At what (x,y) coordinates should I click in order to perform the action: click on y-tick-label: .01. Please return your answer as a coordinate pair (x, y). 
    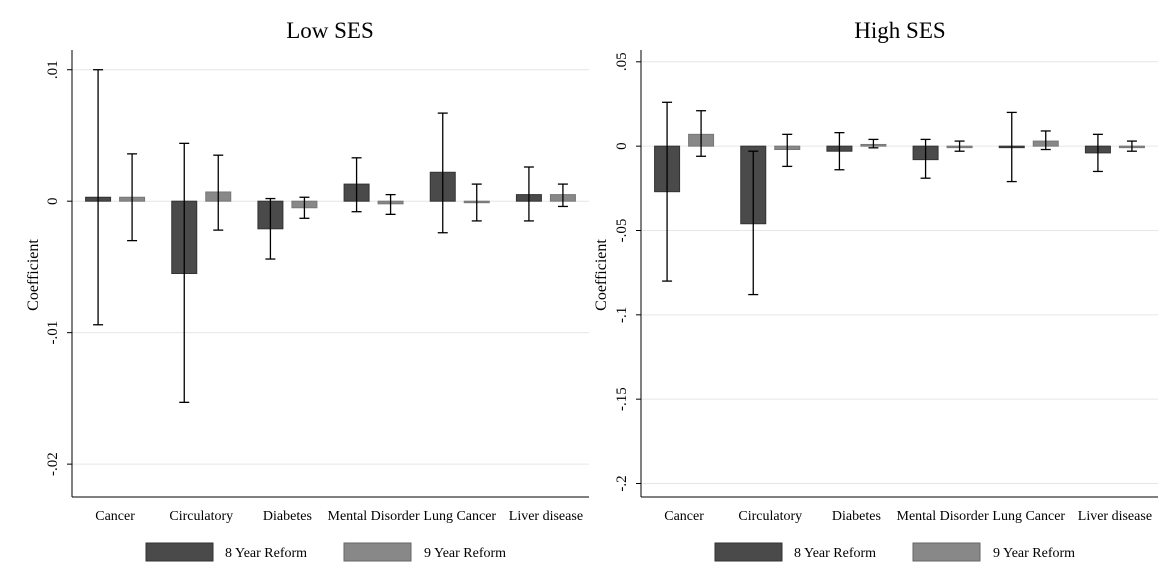
    Looking at the image, I should click on (53, 69).